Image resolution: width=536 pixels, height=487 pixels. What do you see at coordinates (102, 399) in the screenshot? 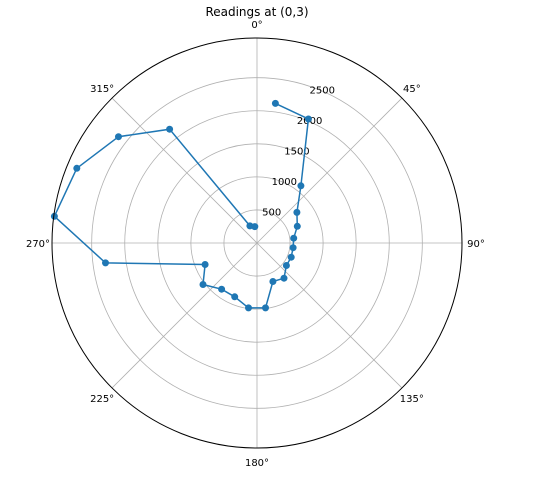
I see `angular-tick-label: 225°` at bounding box center [102, 399].